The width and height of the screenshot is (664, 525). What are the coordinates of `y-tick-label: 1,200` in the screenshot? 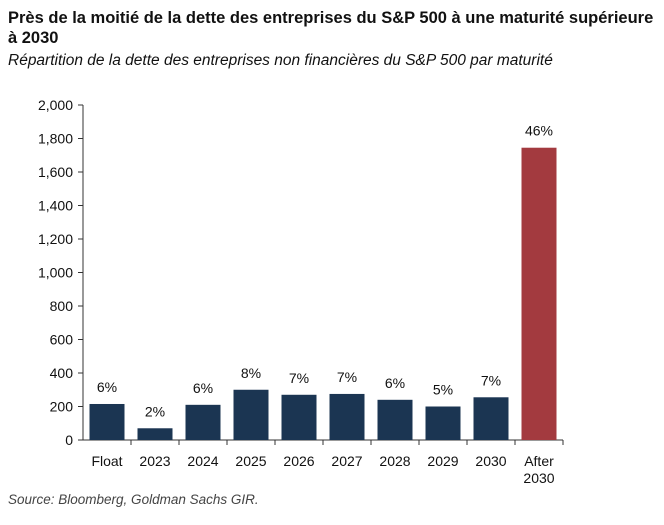 It's located at (55, 239).